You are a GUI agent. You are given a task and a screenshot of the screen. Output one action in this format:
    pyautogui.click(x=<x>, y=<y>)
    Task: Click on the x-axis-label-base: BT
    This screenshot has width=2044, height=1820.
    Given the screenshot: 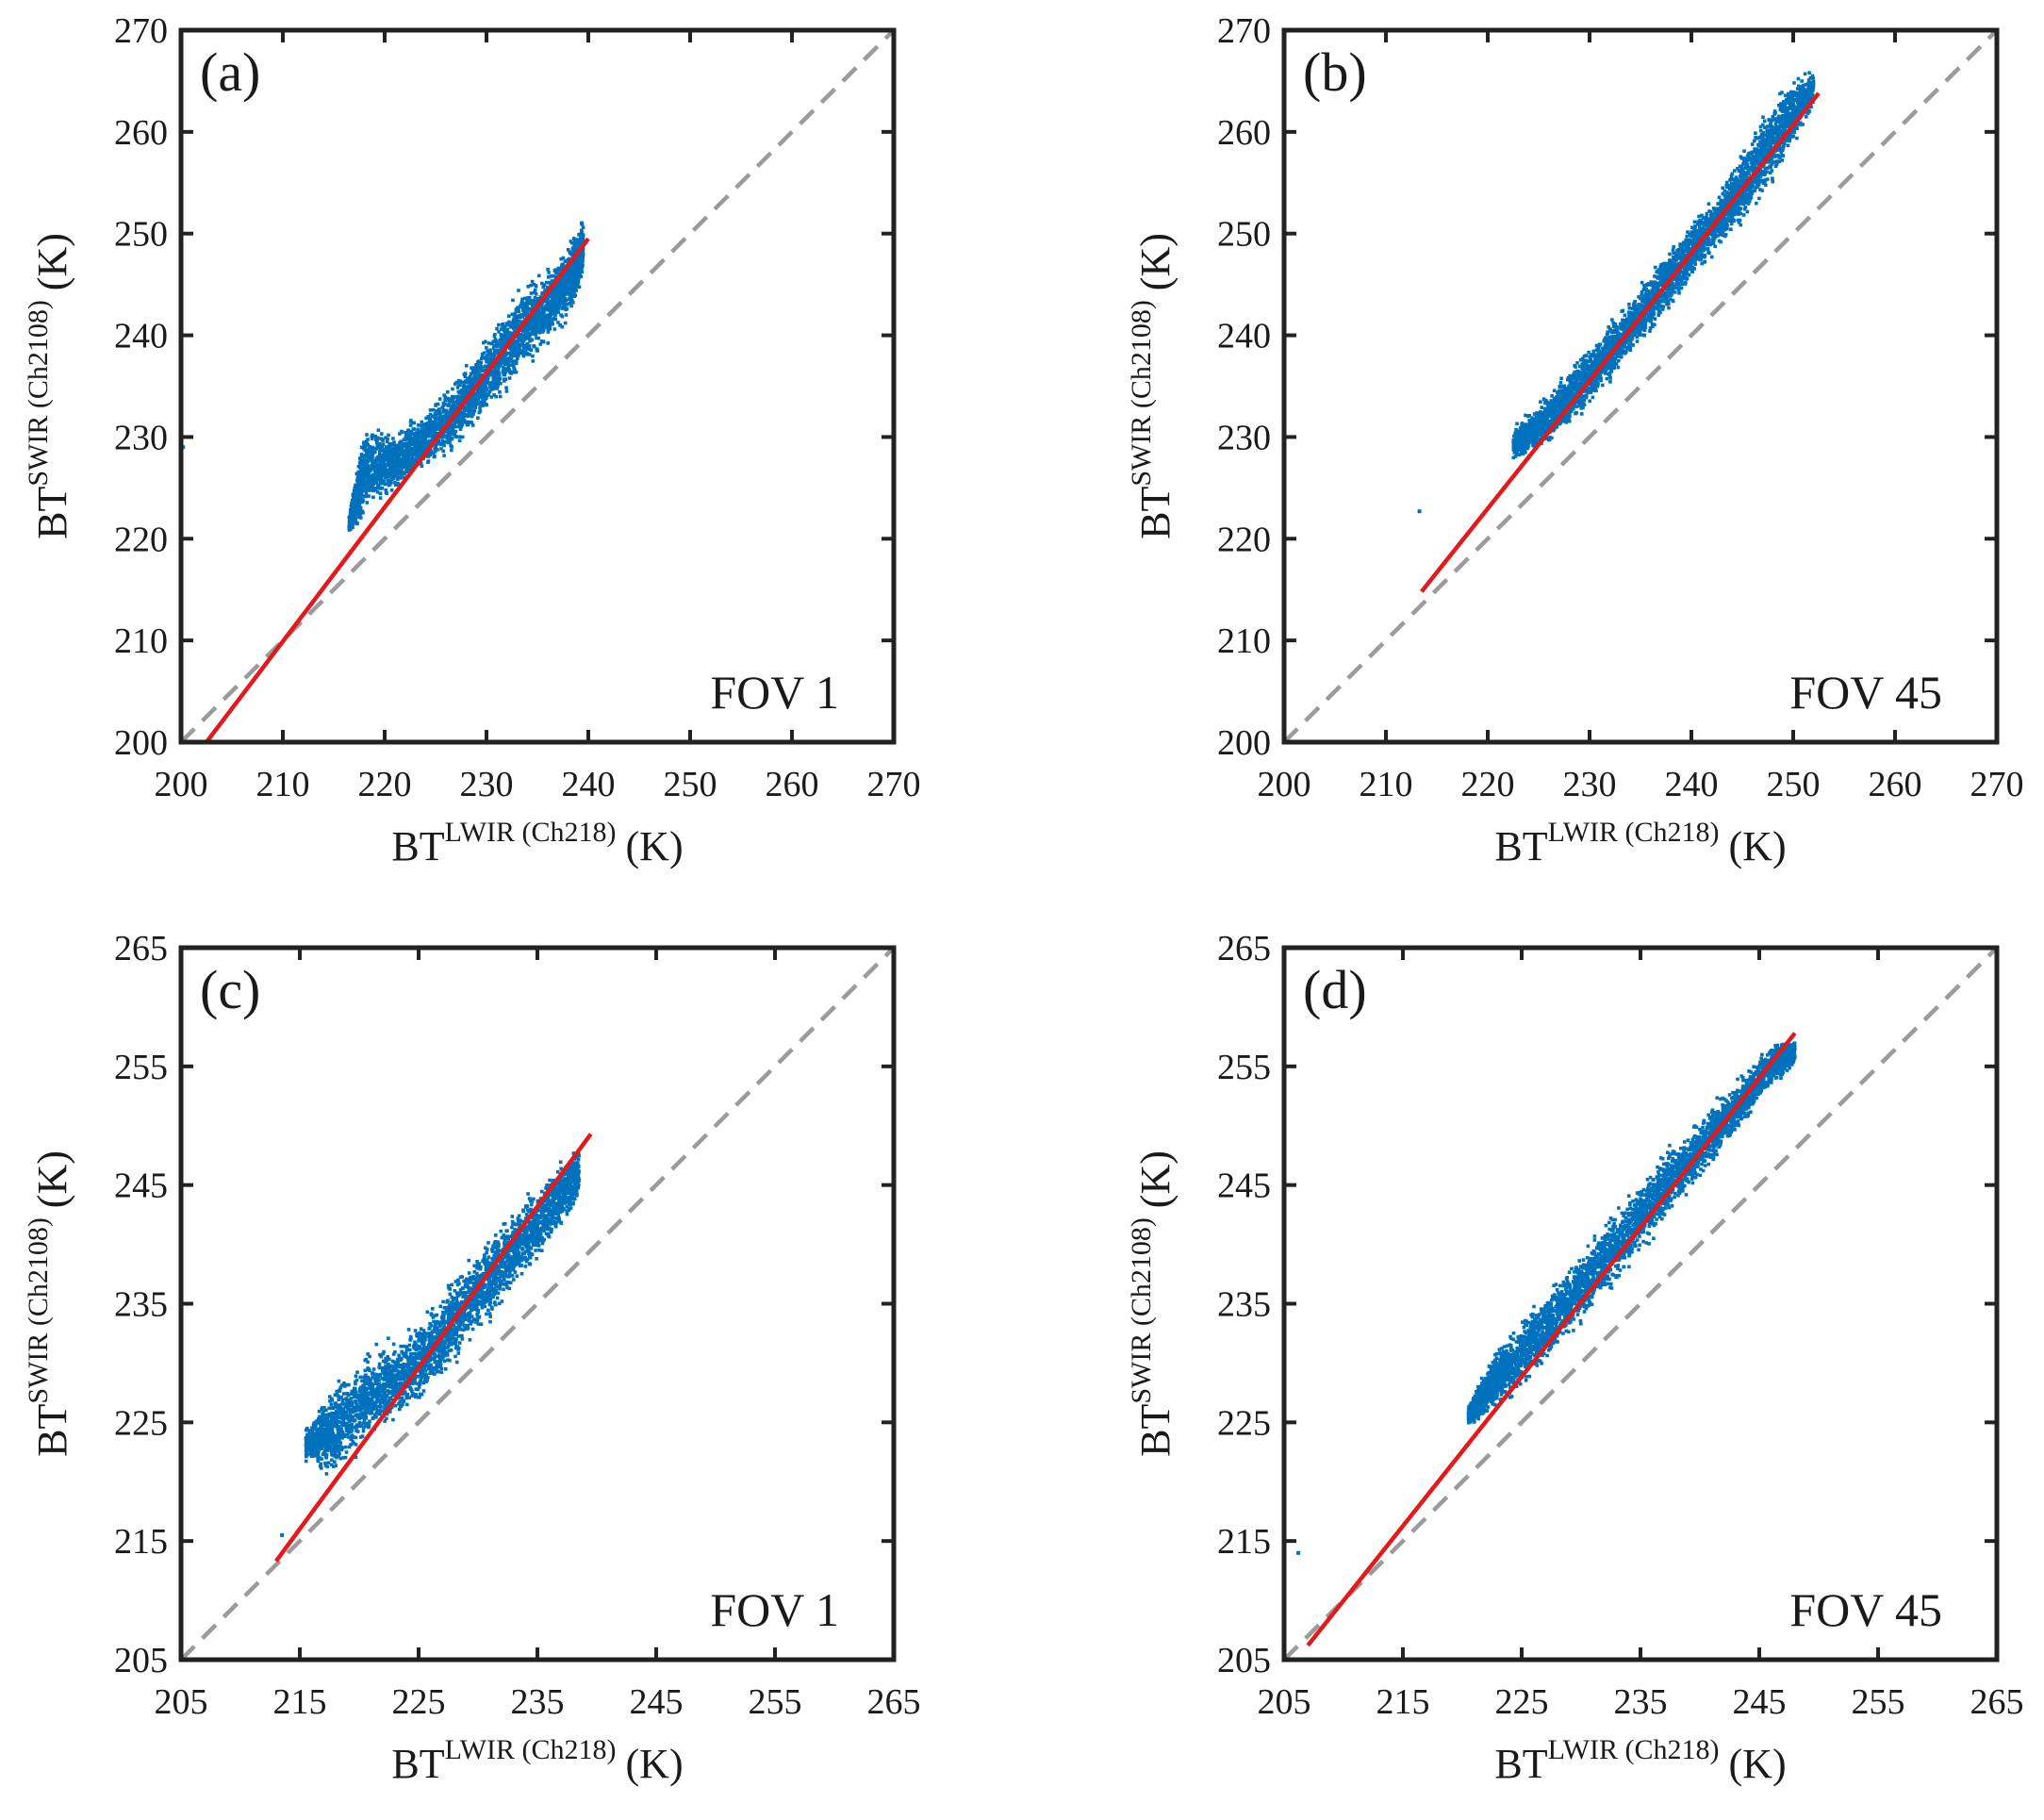 What is the action you would take?
    pyautogui.click(x=417, y=846)
    